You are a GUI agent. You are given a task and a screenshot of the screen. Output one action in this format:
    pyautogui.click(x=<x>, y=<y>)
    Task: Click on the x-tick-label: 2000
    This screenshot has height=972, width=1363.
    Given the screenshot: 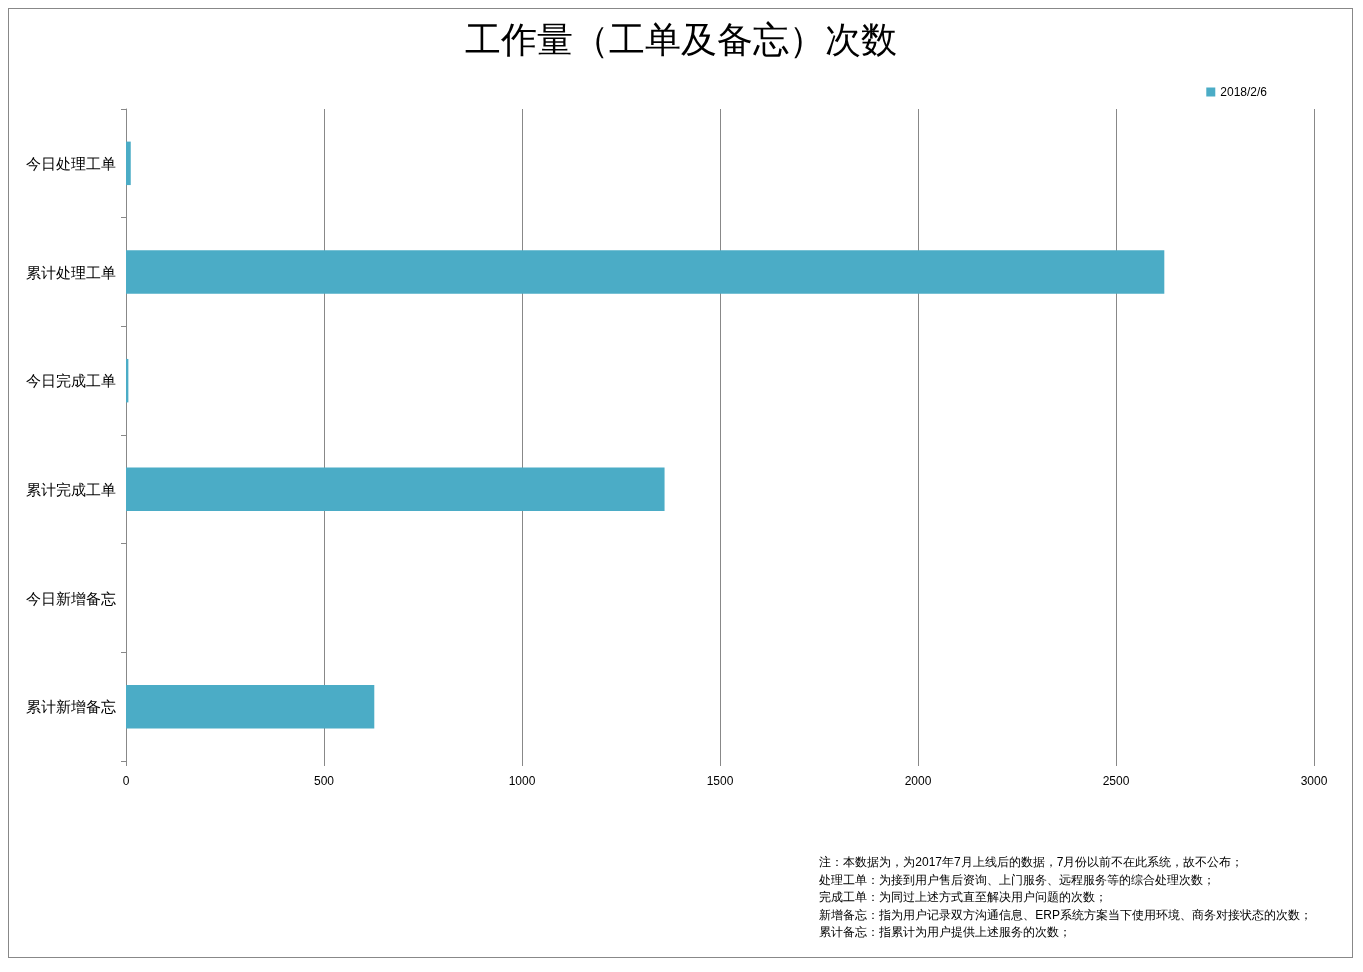 What is the action you would take?
    pyautogui.click(x=918, y=781)
    